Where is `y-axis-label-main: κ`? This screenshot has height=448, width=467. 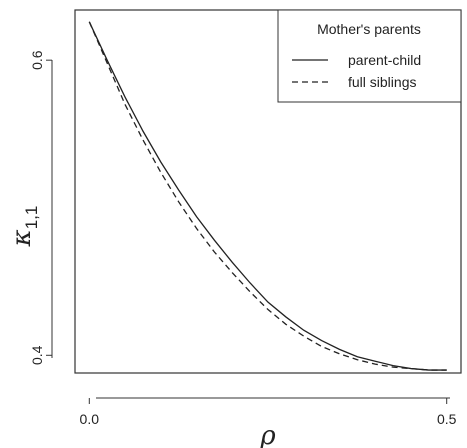 y-axis-label-main: κ is located at coordinates (22, 238).